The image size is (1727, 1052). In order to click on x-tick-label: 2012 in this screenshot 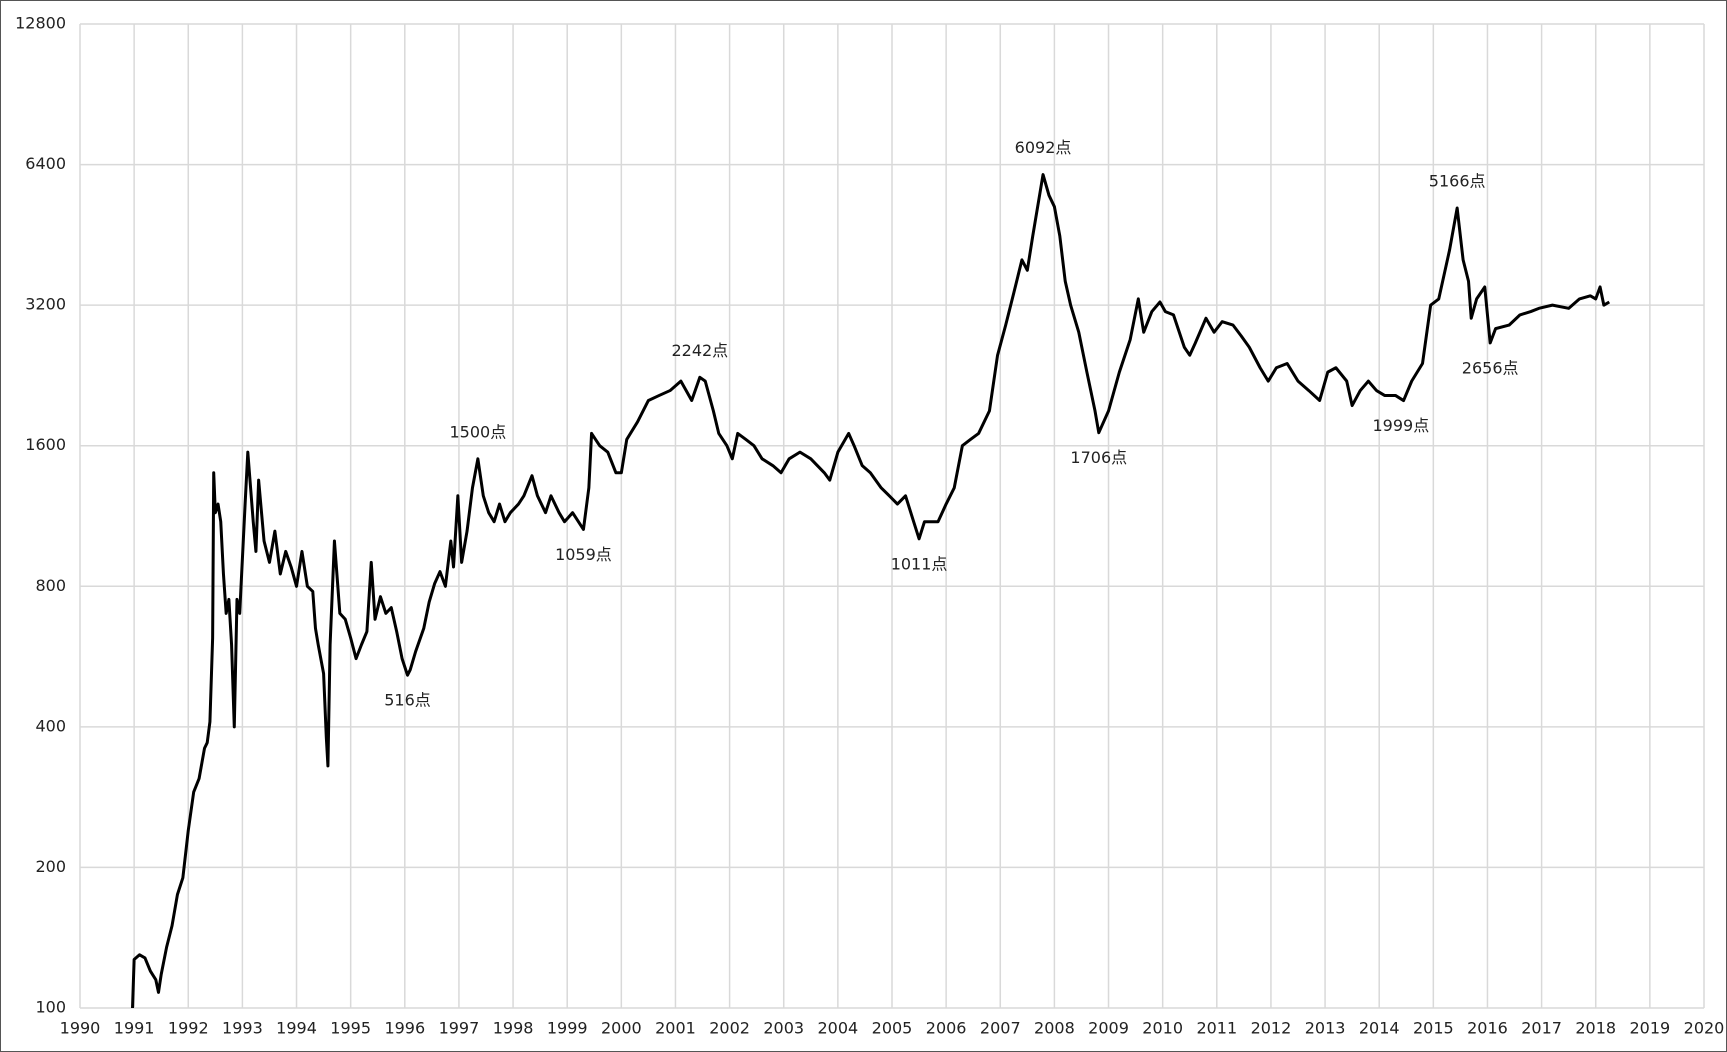, I will do `click(1271, 1028)`.